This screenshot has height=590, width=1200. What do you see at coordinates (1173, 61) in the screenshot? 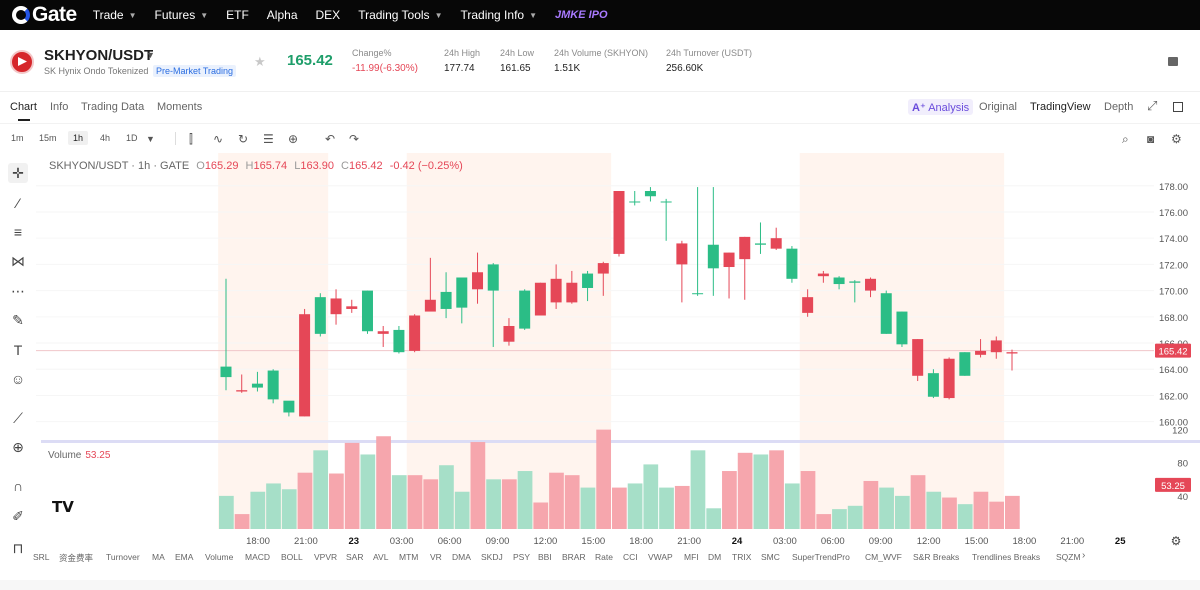
I see `book-icon` at bounding box center [1173, 61].